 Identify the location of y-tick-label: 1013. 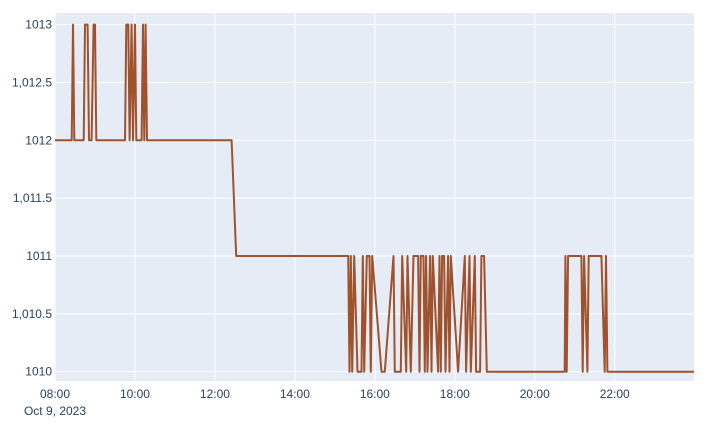
(38, 25).